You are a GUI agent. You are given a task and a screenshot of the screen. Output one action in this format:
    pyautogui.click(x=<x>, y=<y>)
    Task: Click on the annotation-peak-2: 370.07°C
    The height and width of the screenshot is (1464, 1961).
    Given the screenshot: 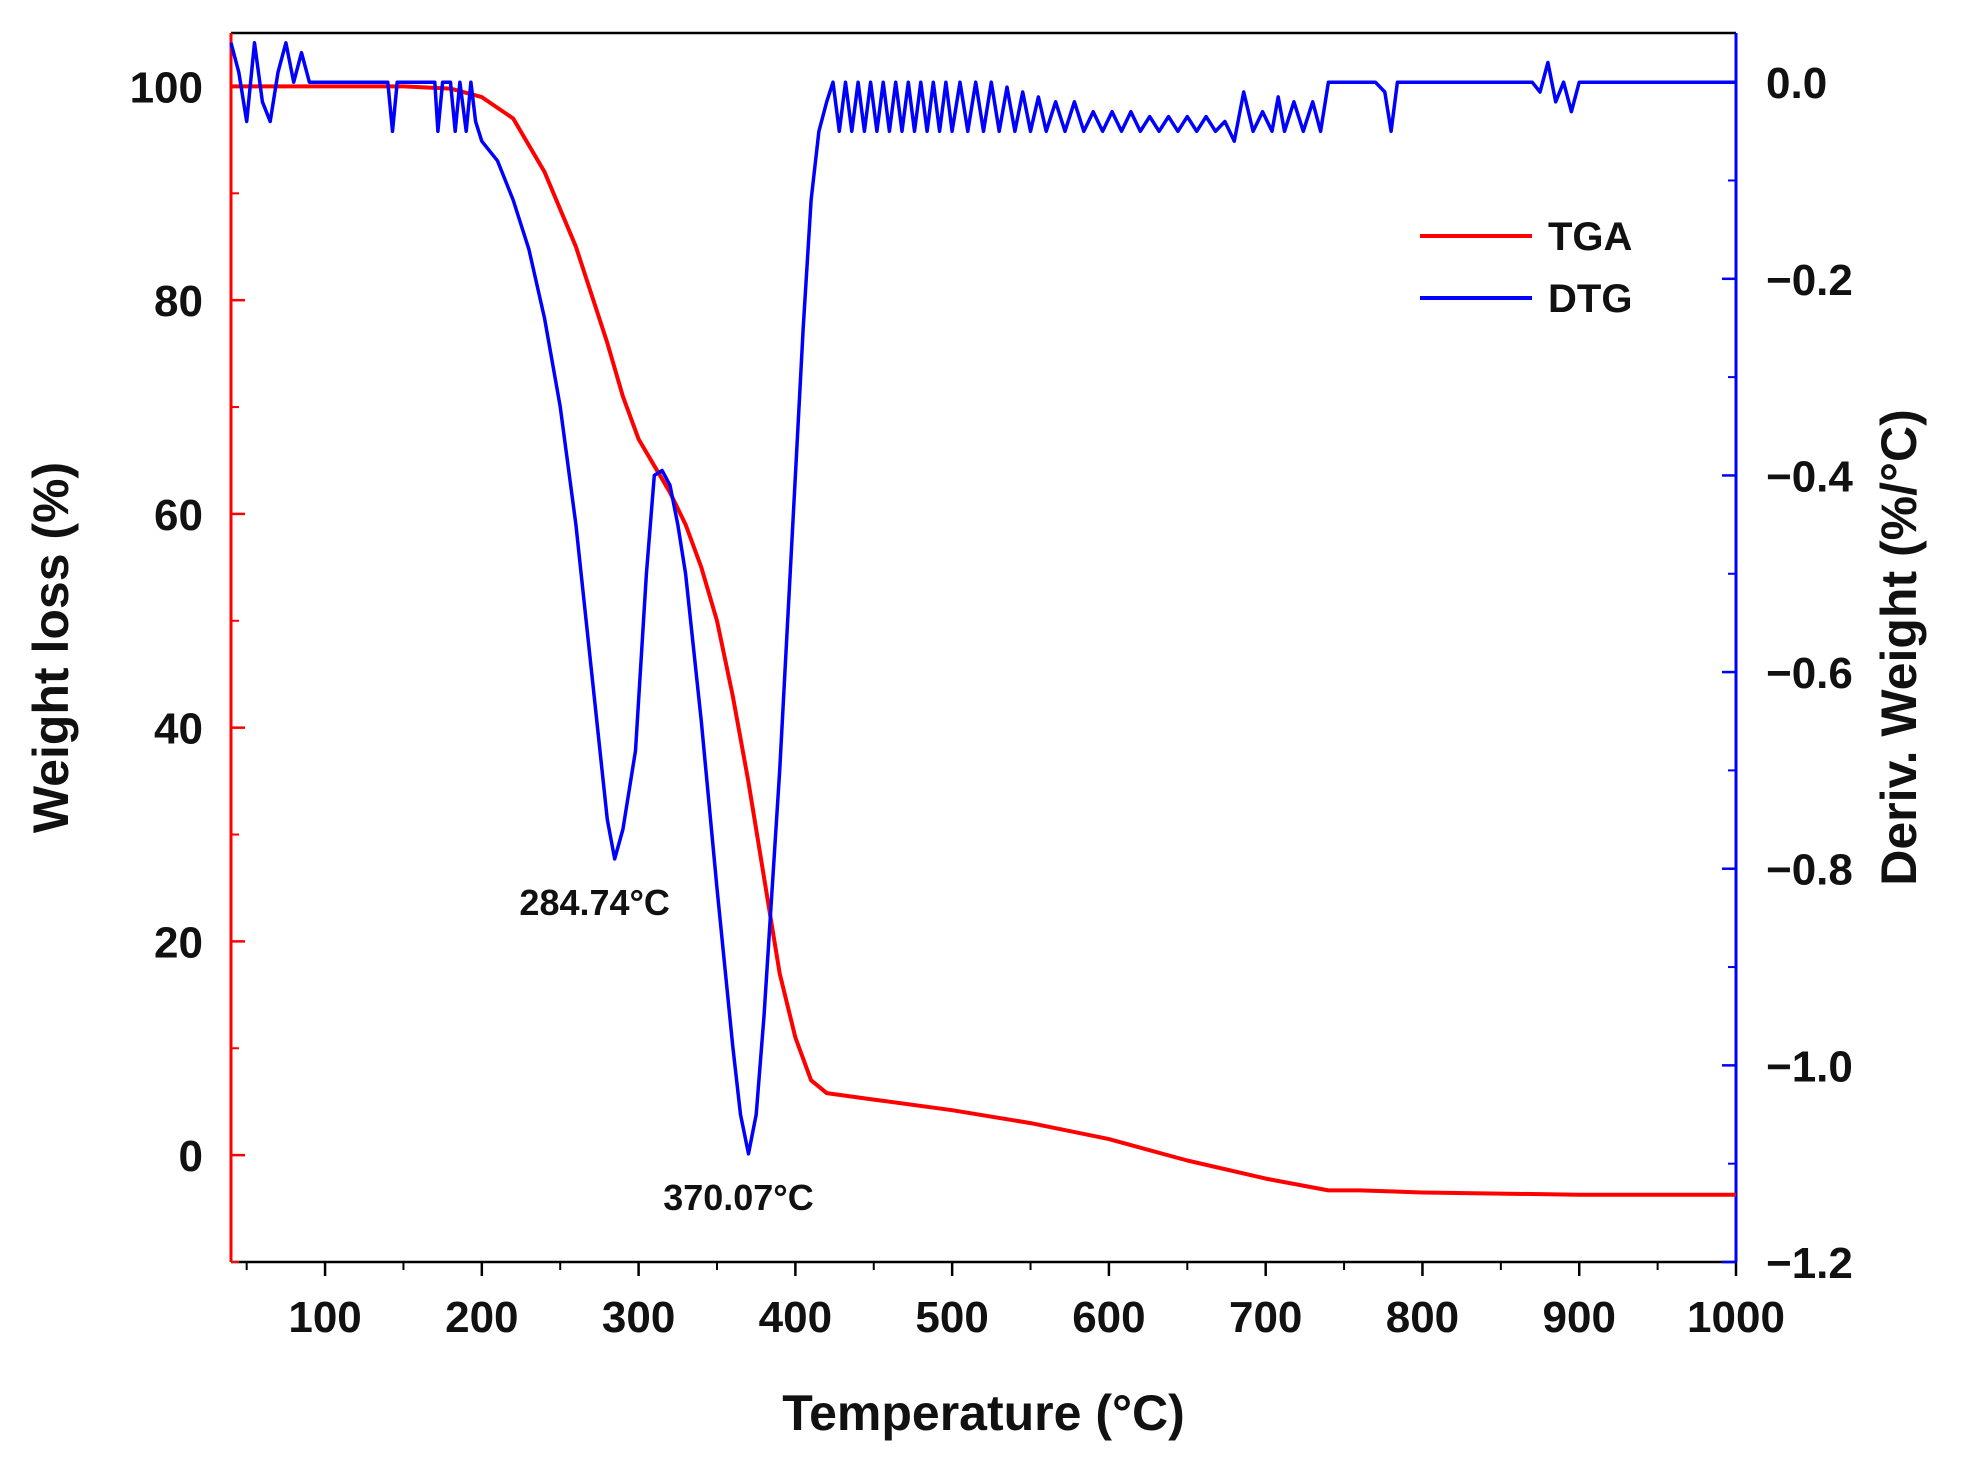 What is the action you would take?
    pyautogui.click(x=738, y=1197)
    